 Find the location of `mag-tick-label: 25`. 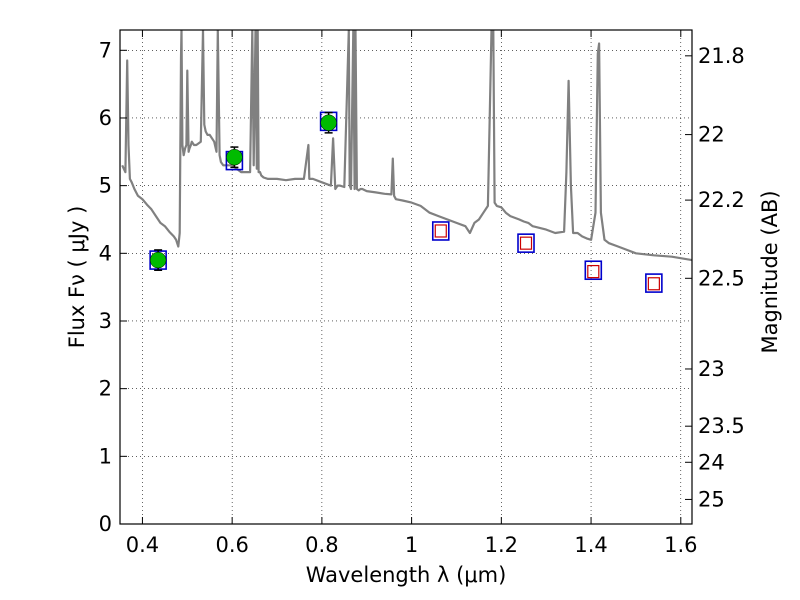

mag-tick-label: 25 is located at coordinates (711, 499).